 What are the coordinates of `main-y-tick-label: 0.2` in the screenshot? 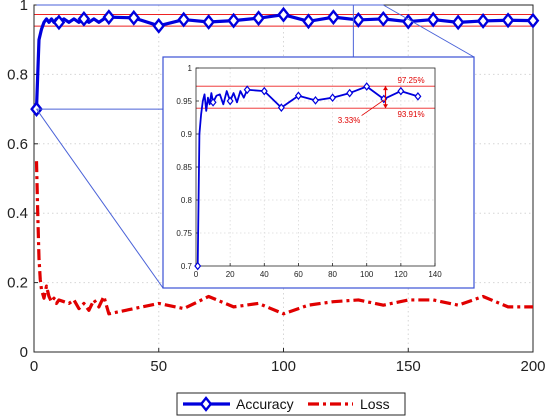 It's located at (17, 283).